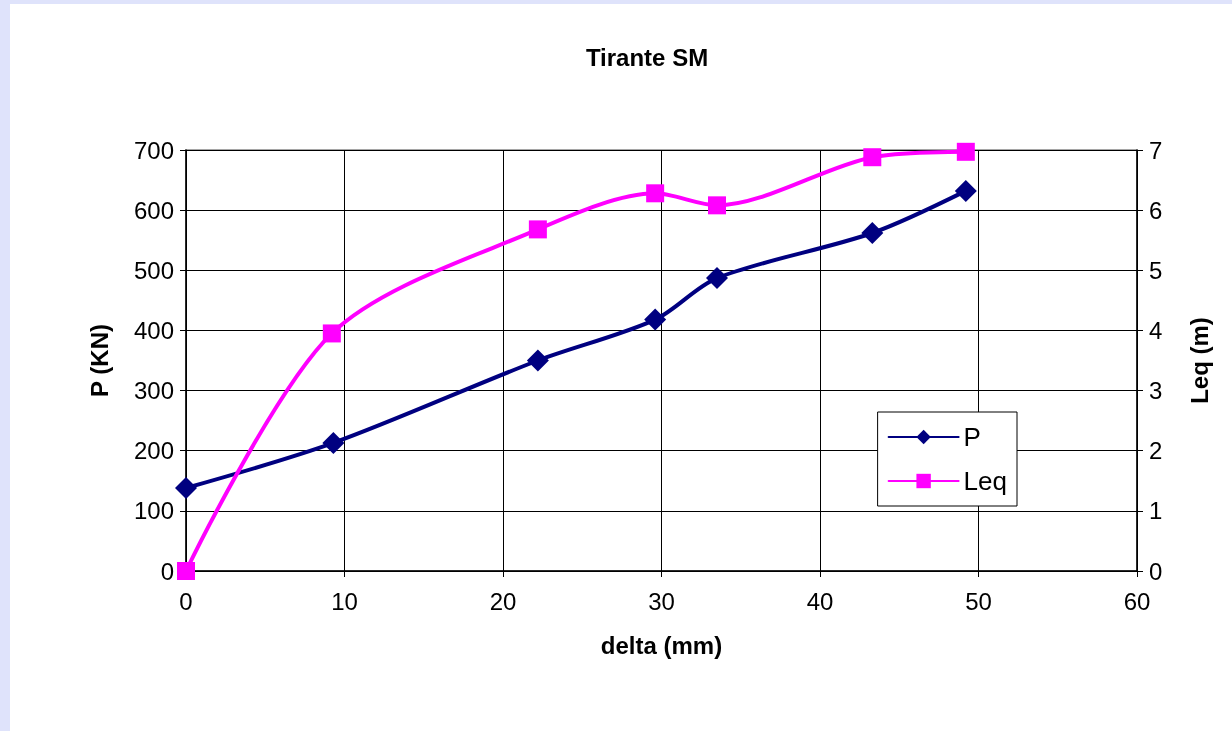  Describe the element at coordinates (153, 511) in the screenshot. I see `y-tick-label: 100` at that location.